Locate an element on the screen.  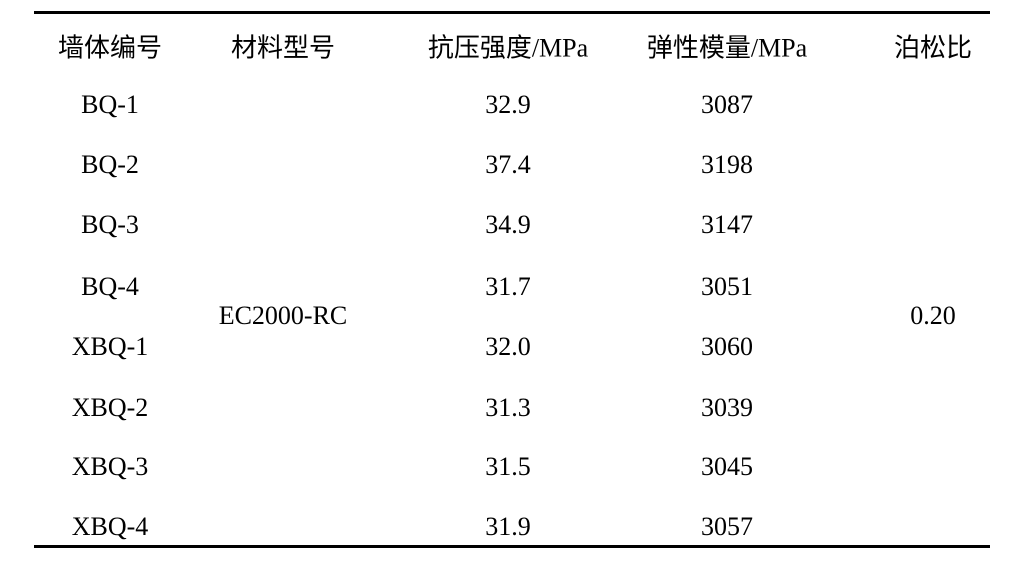
table-cell: 31.9 is located at coordinates (508, 526).